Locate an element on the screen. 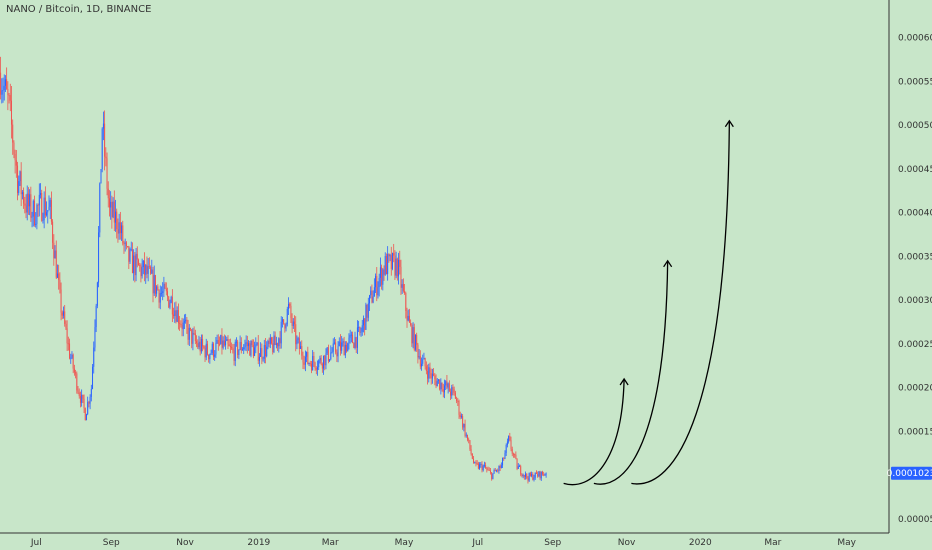 The image size is (932, 550). last-price-label: 0.0001023 is located at coordinates (909, 473).